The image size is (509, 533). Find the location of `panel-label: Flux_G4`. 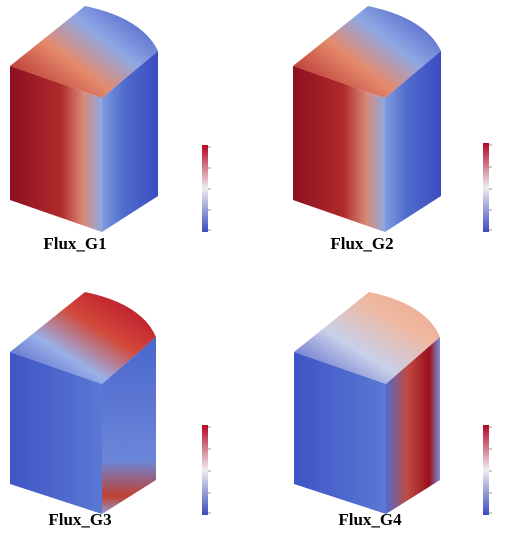

panel-label: Flux_G4 is located at coordinates (370, 519).